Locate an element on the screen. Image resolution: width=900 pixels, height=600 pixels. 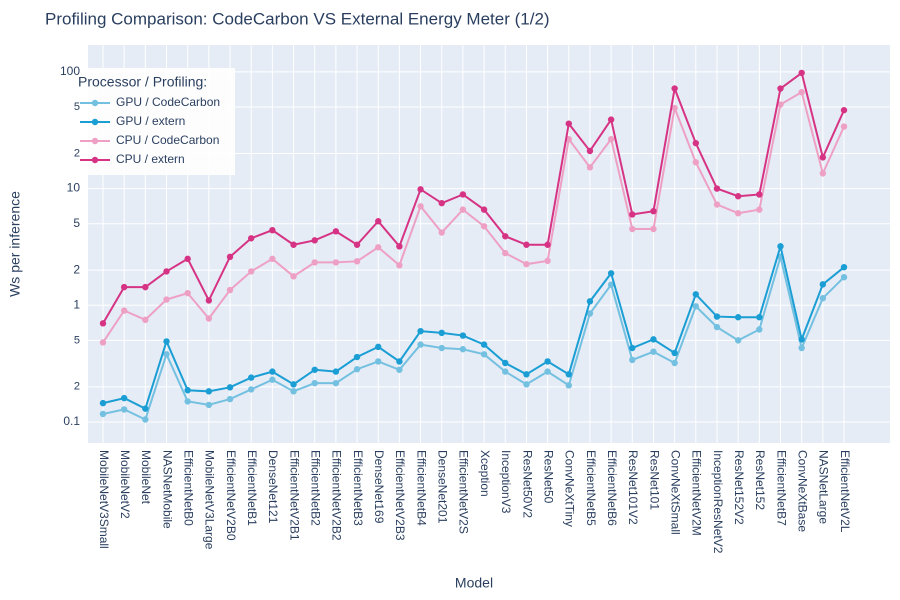
x-tick-label: ResNet101 is located at coordinates (654, 480).